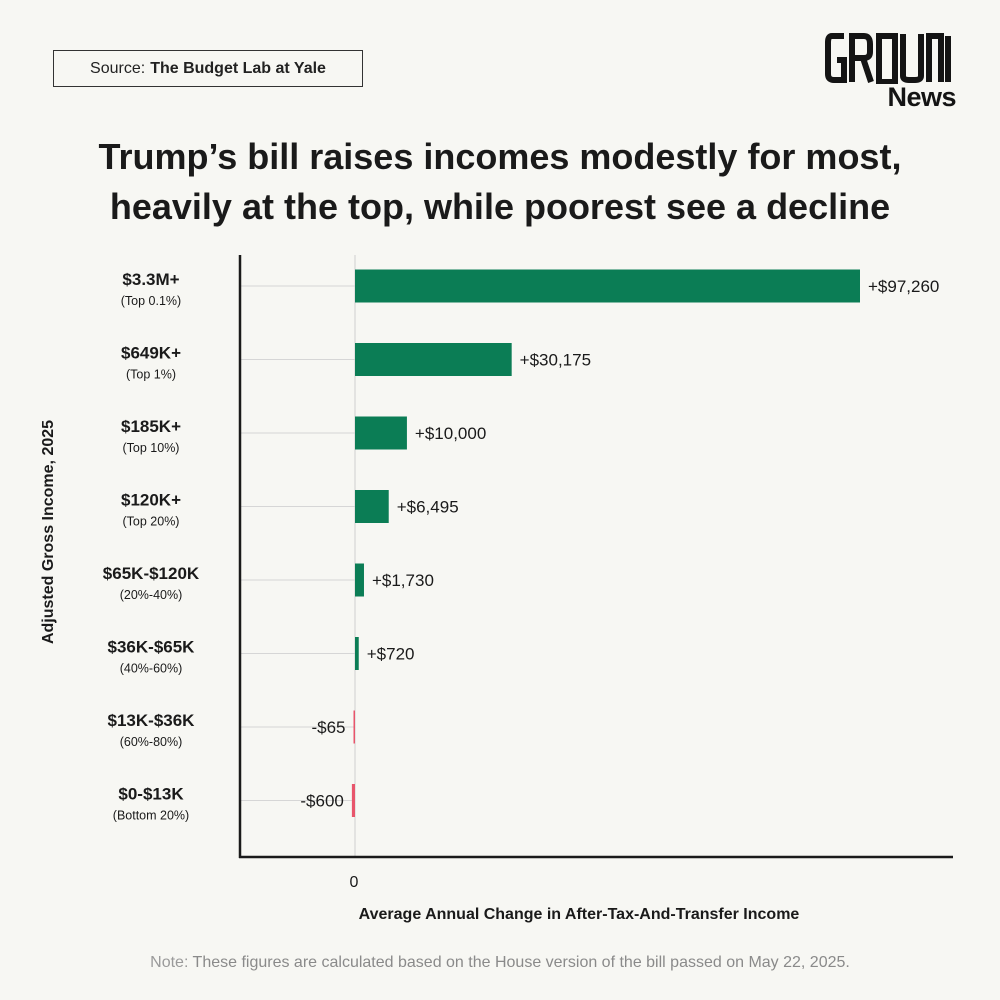 The height and width of the screenshot is (1000, 1000). Describe the element at coordinates (169, 962) in the screenshot. I see `note-prefix: Note:` at that location.